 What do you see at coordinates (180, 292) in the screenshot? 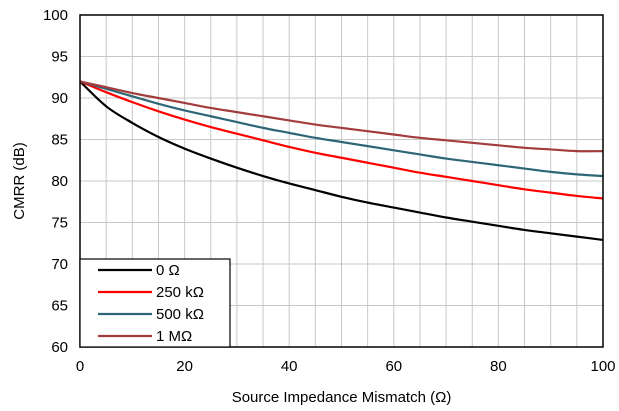
I see `legend-label: 250 kΩ` at bounding box center [180, 292].